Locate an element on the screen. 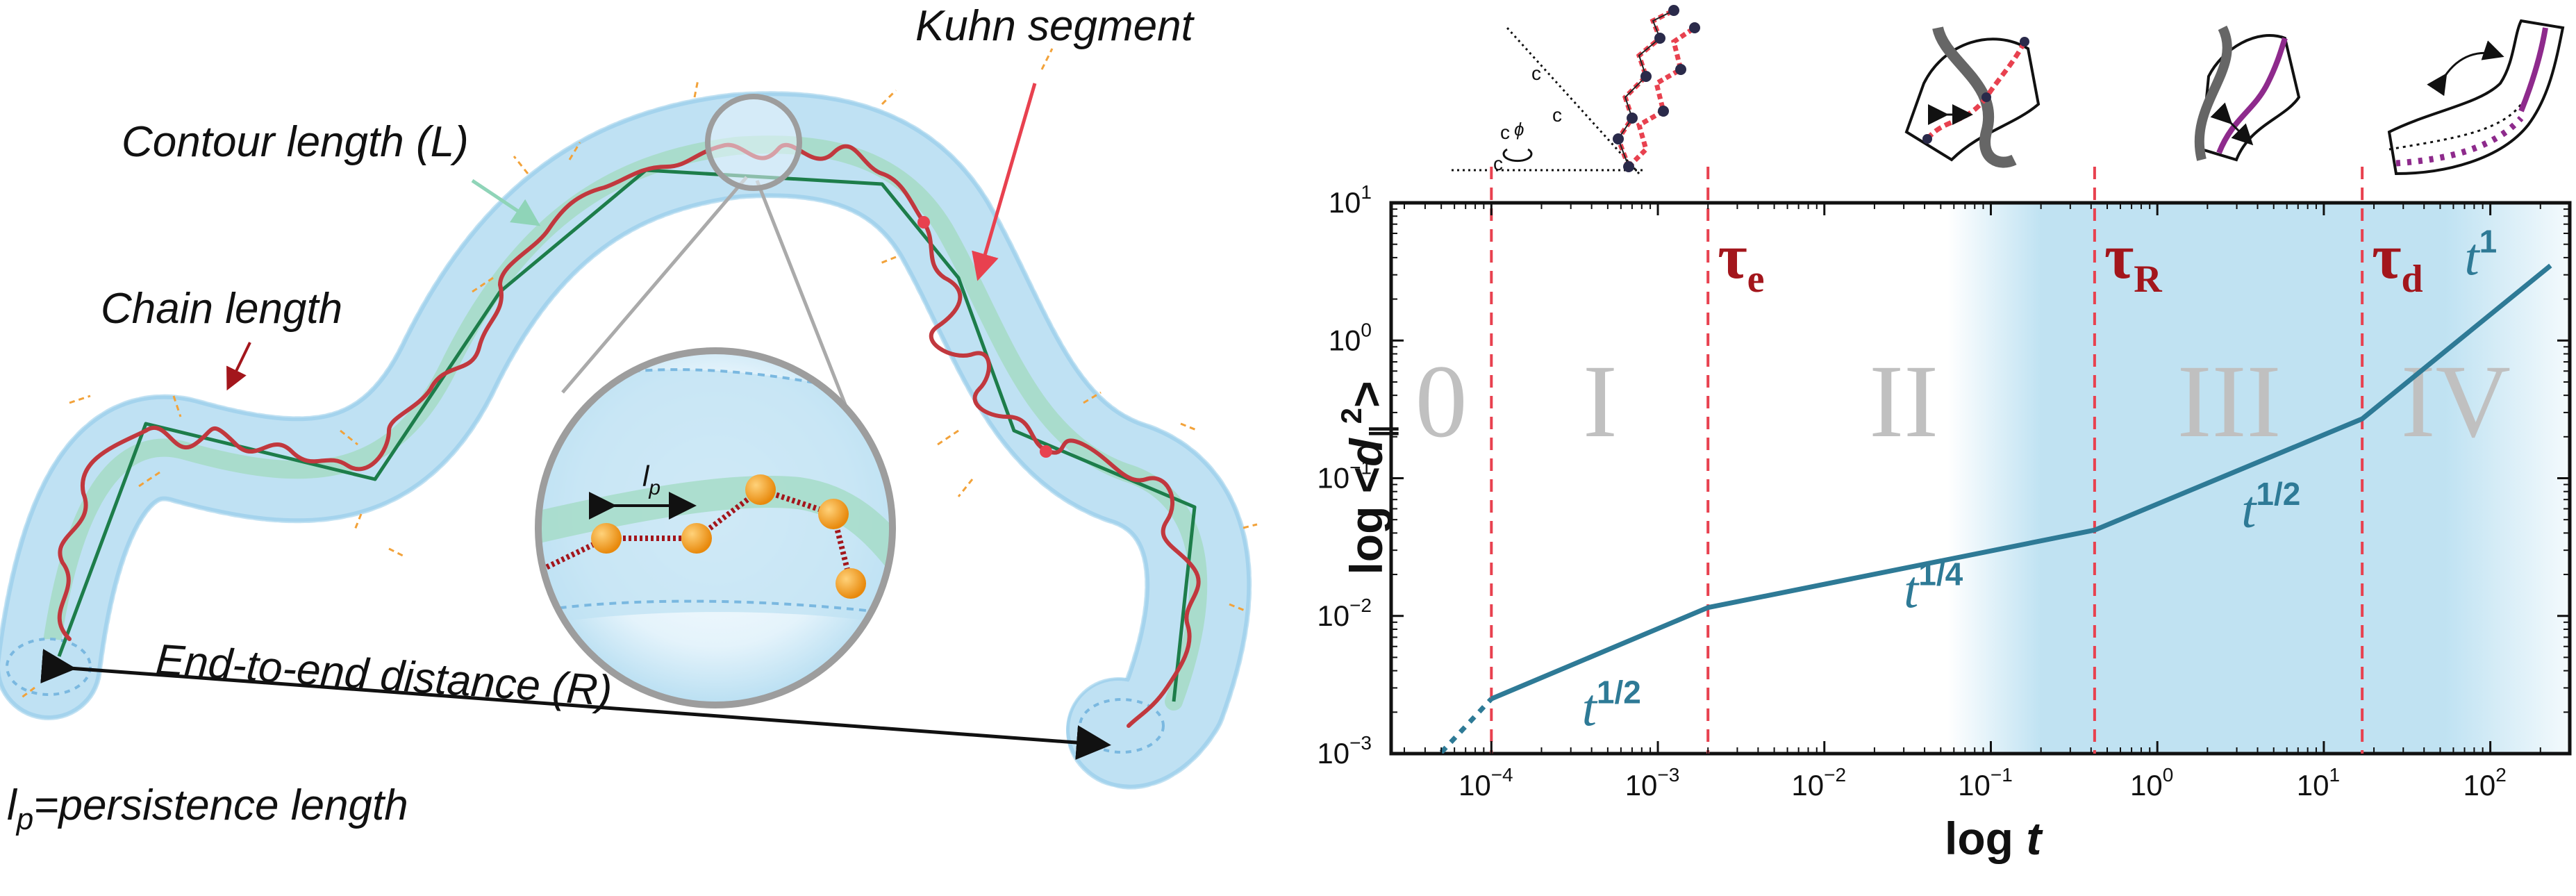 Image resolution: width=2576 pixels, height=896 pixels. inset-c4: c is located at coordinates (1498, 163).